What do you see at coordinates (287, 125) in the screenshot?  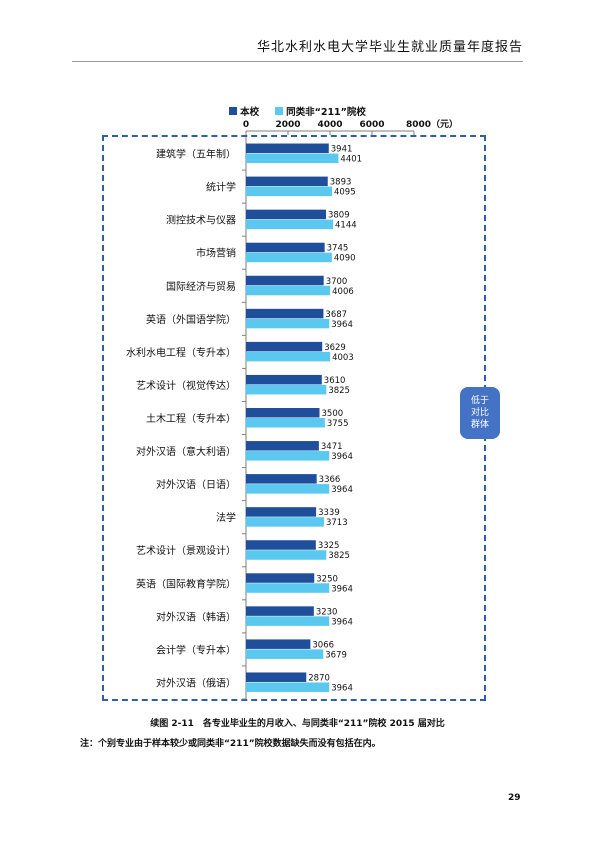 I see `x-tick-label: 2000` at bounding box center [287, 125].